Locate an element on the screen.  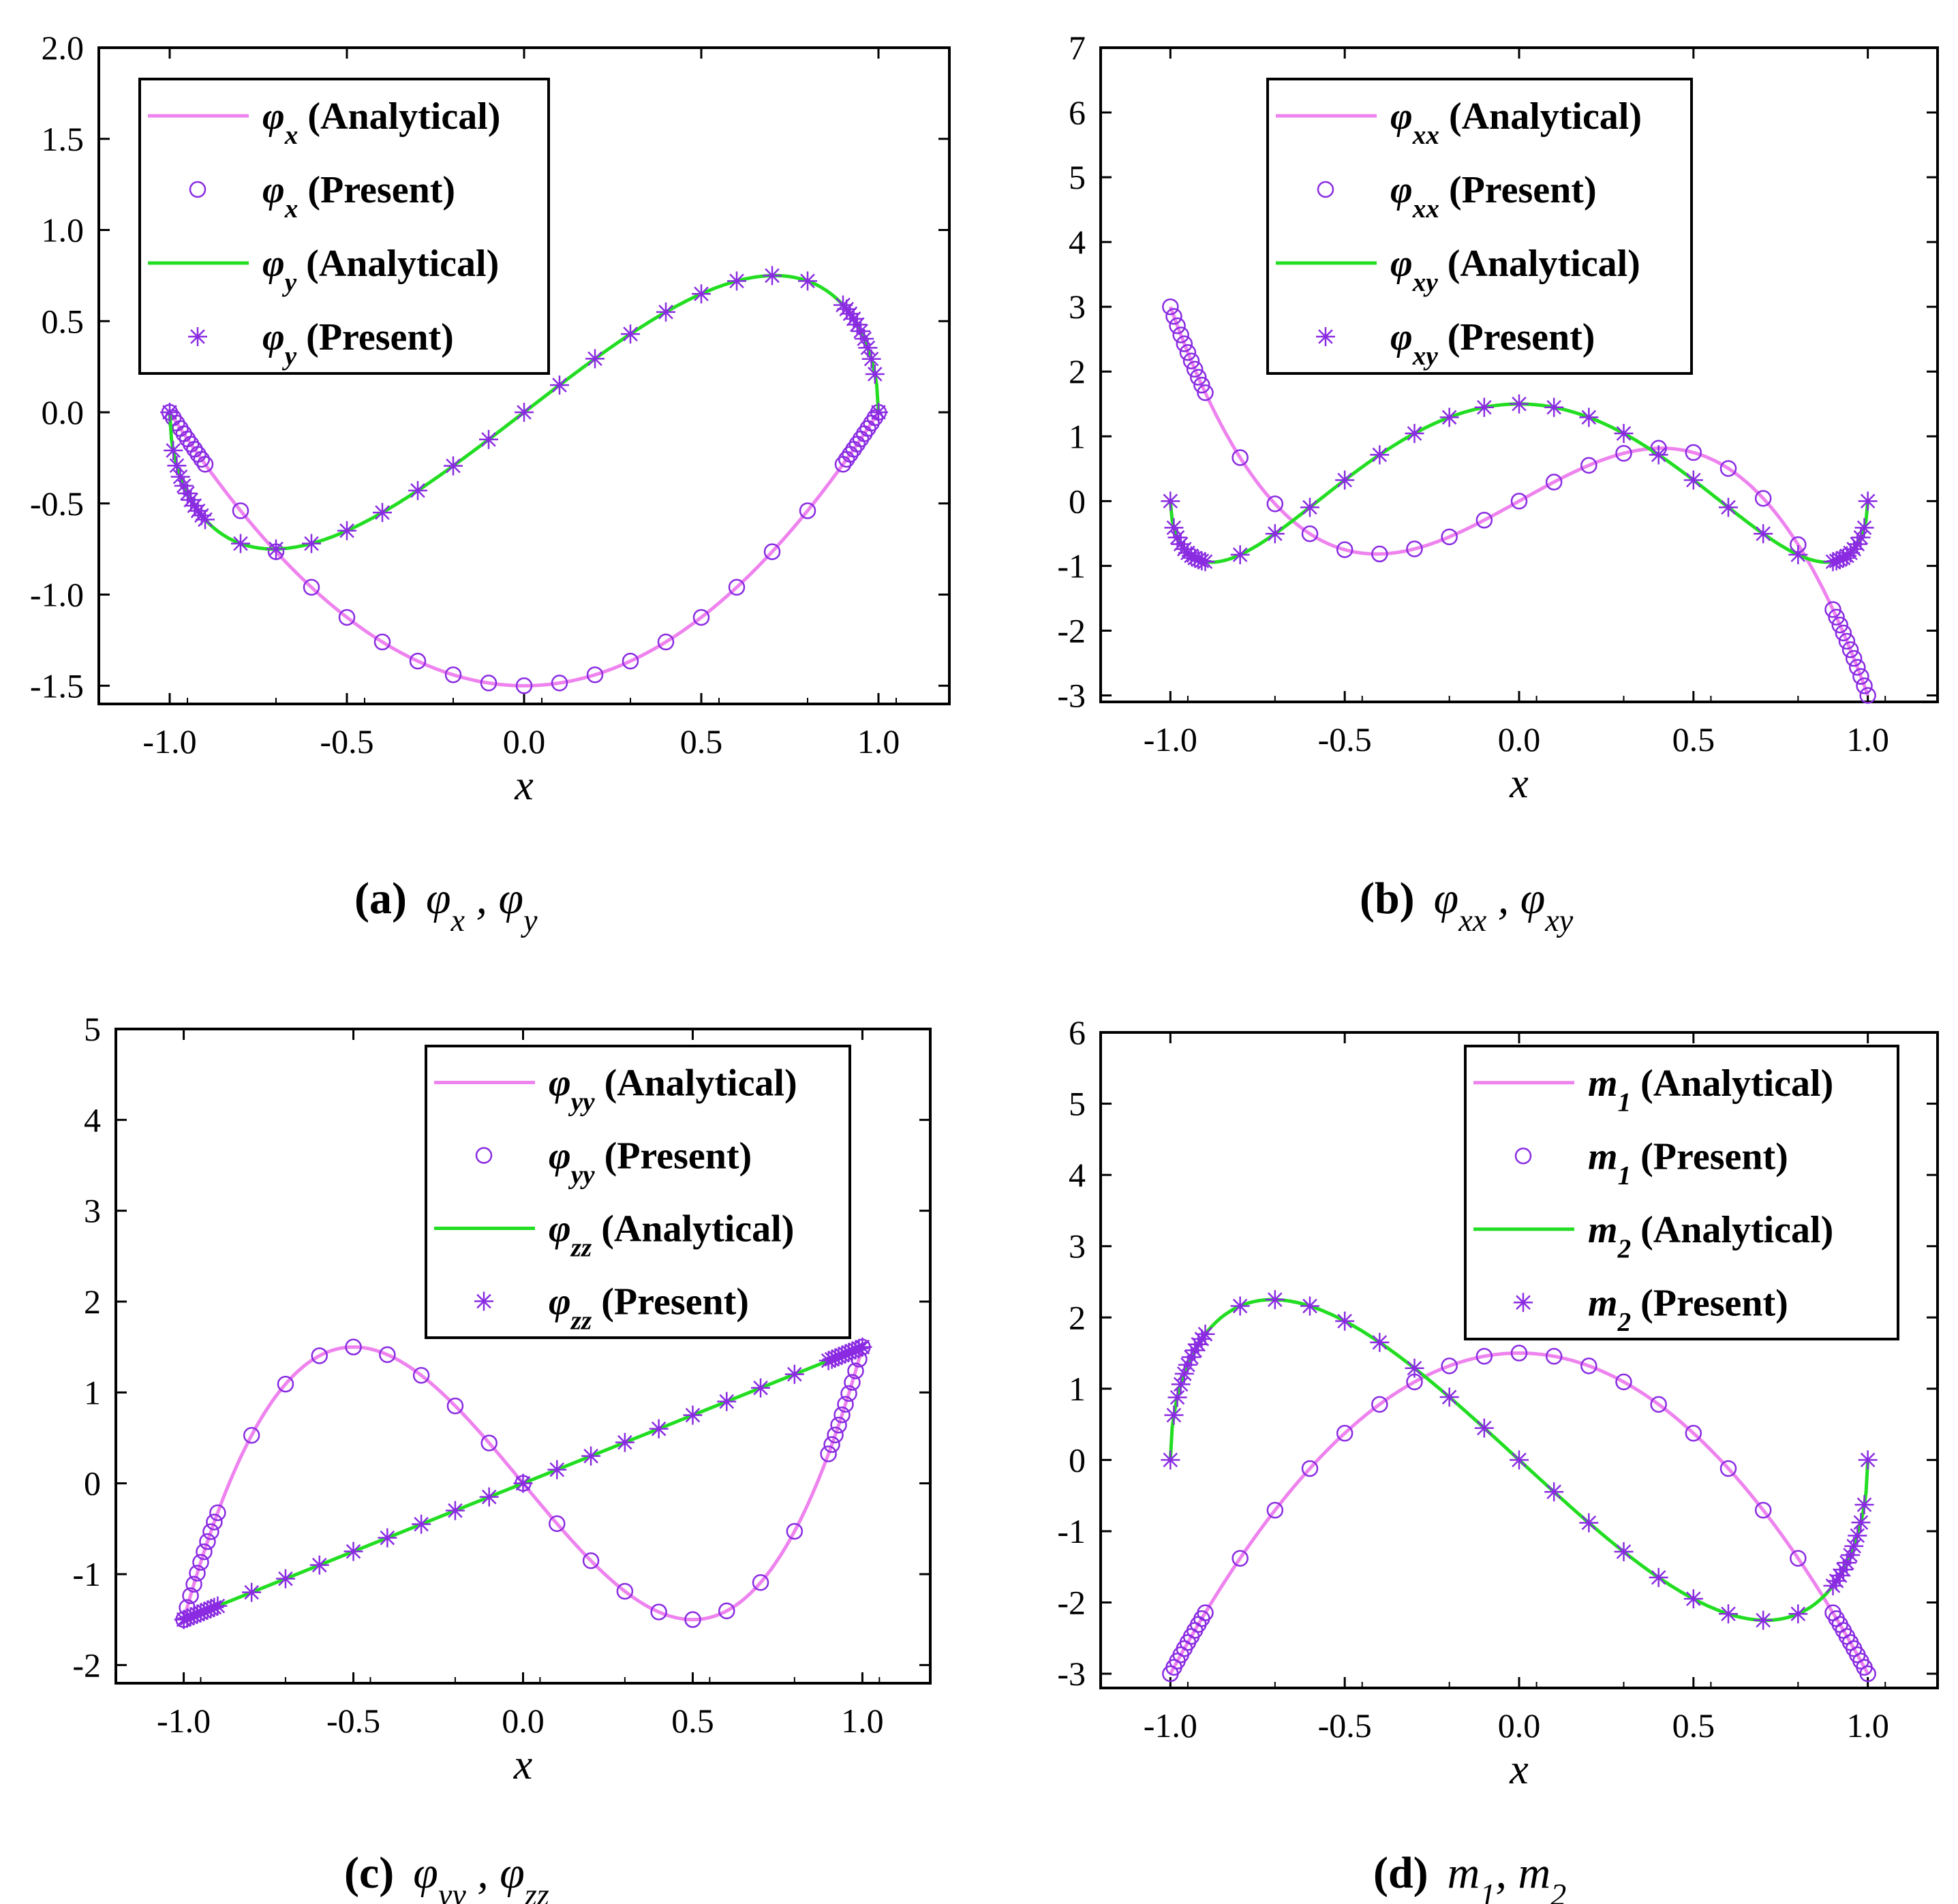
panel-caption: (d) m1, m2 is located at coordinates (1470, 1876).